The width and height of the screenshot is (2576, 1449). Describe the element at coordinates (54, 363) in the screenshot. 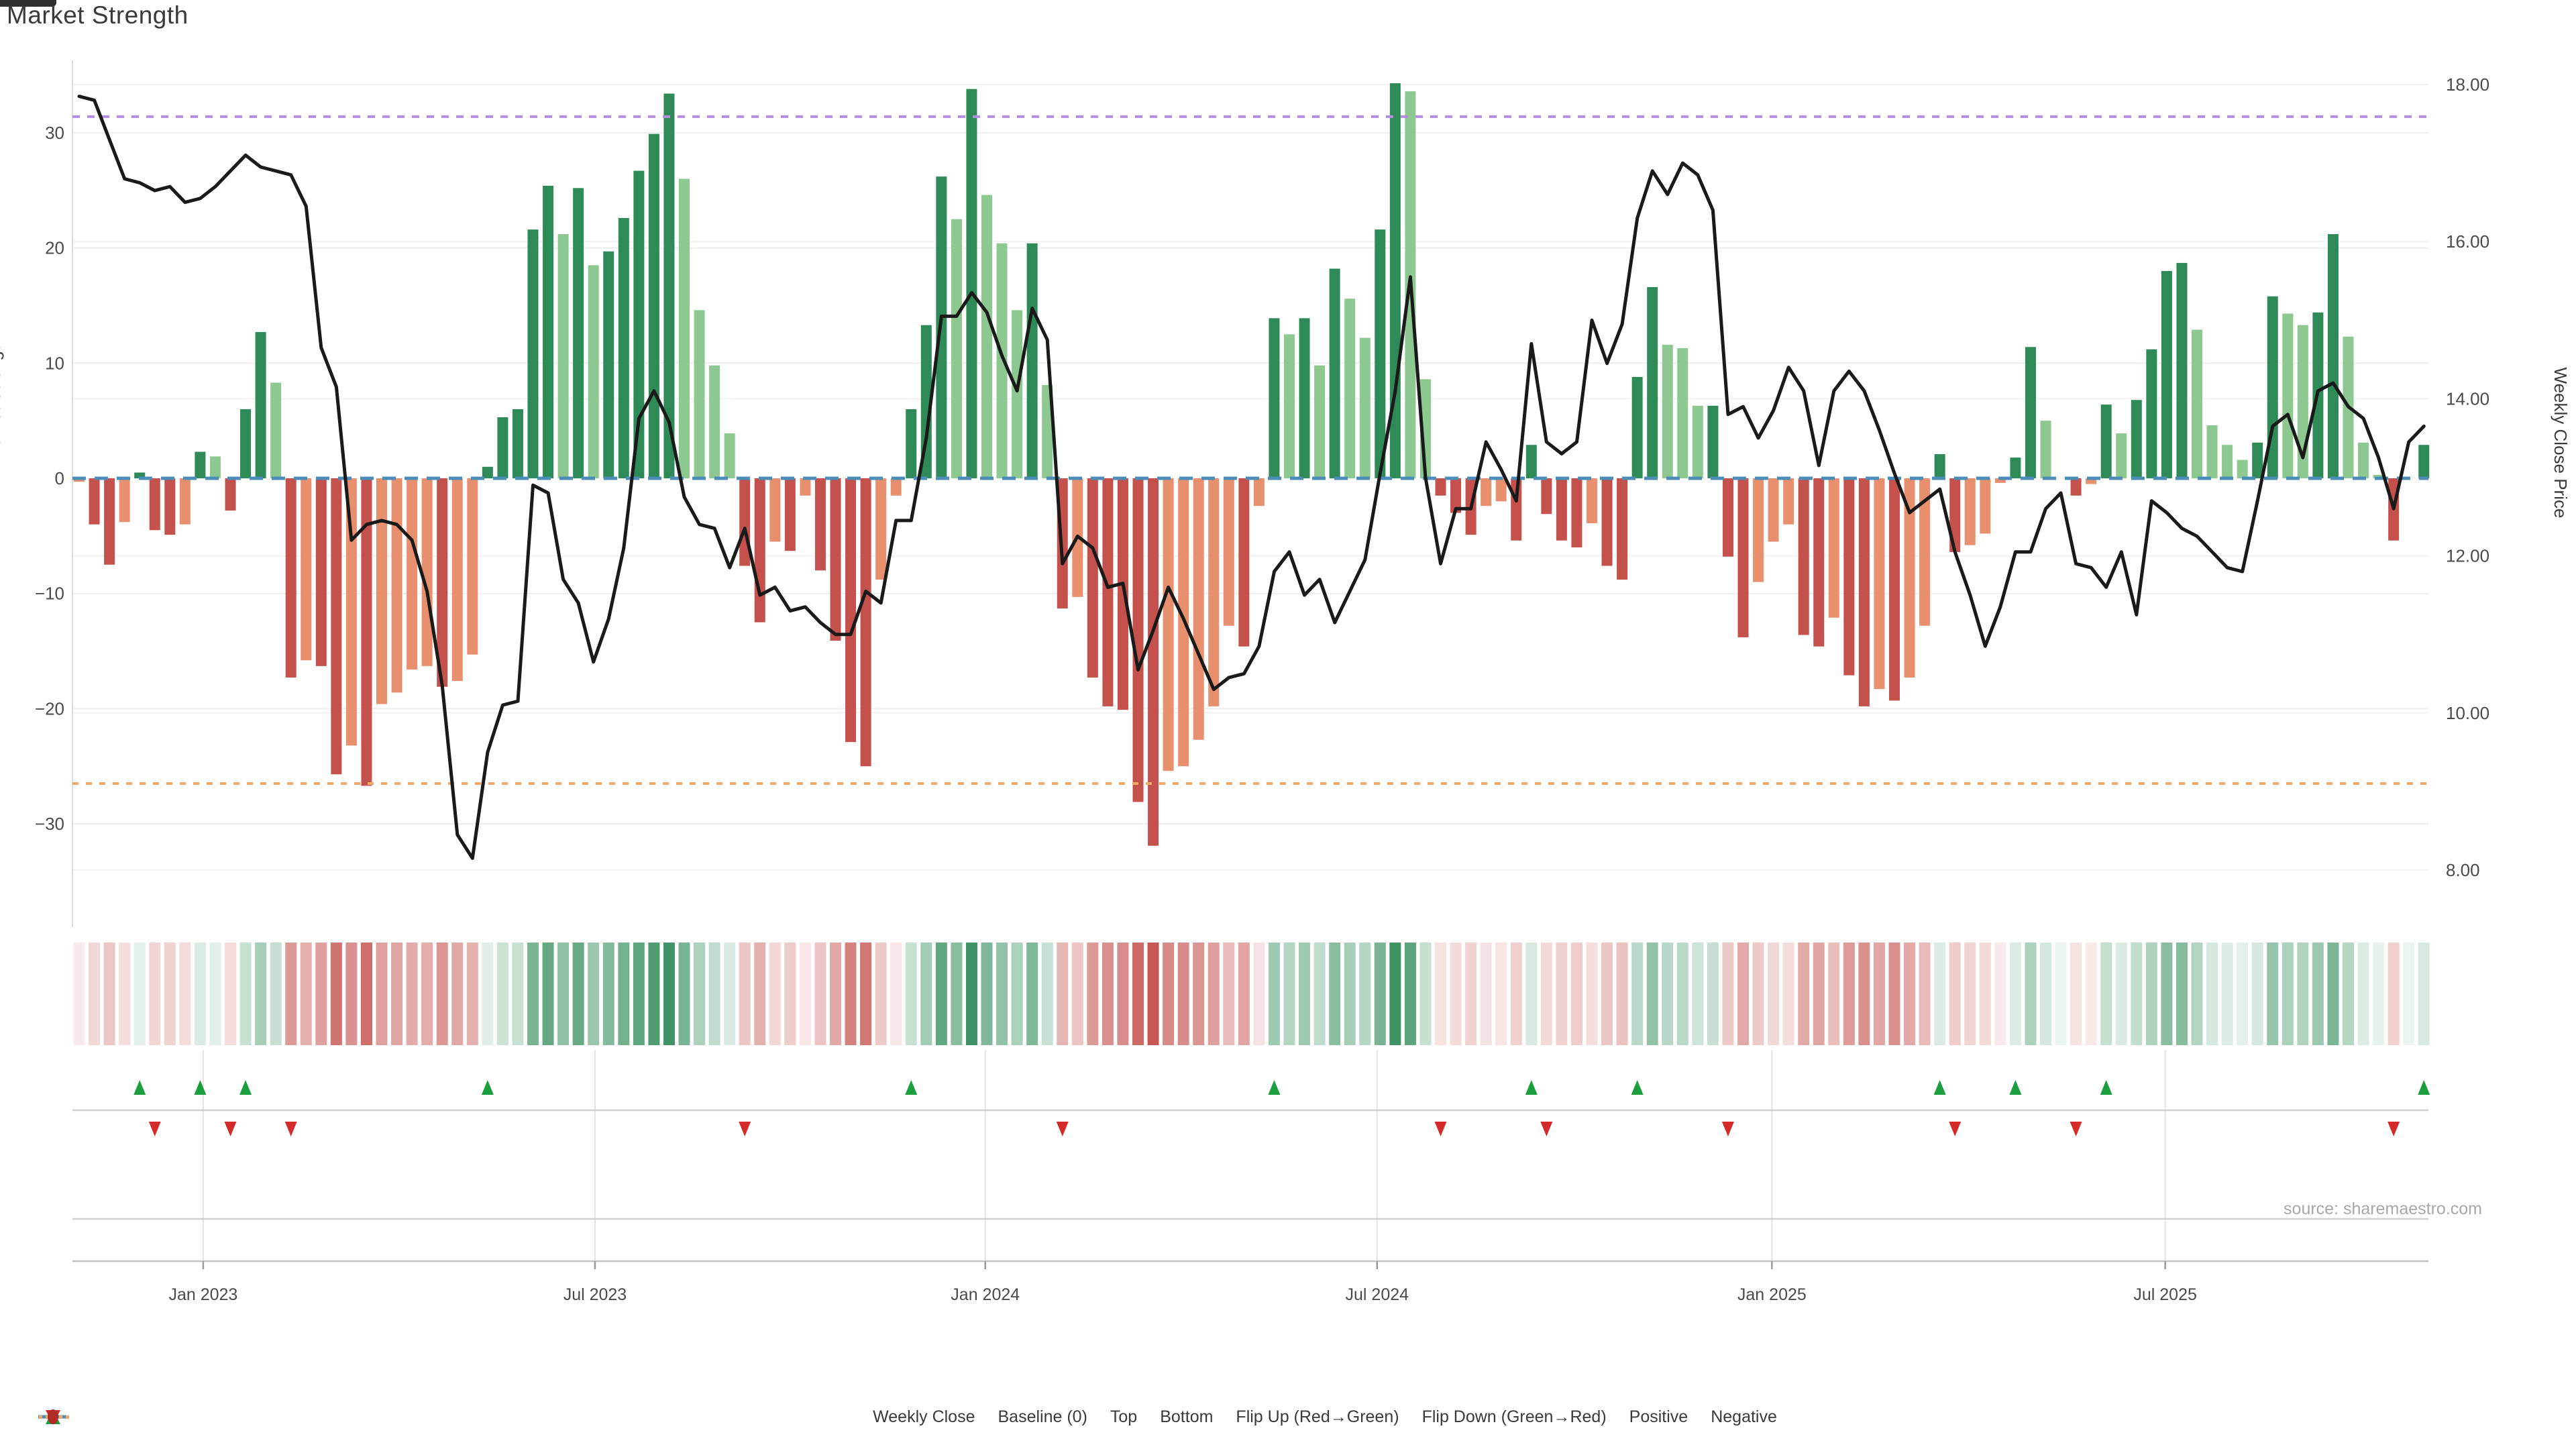

I see `y-left-tick-label: 10` at that location.